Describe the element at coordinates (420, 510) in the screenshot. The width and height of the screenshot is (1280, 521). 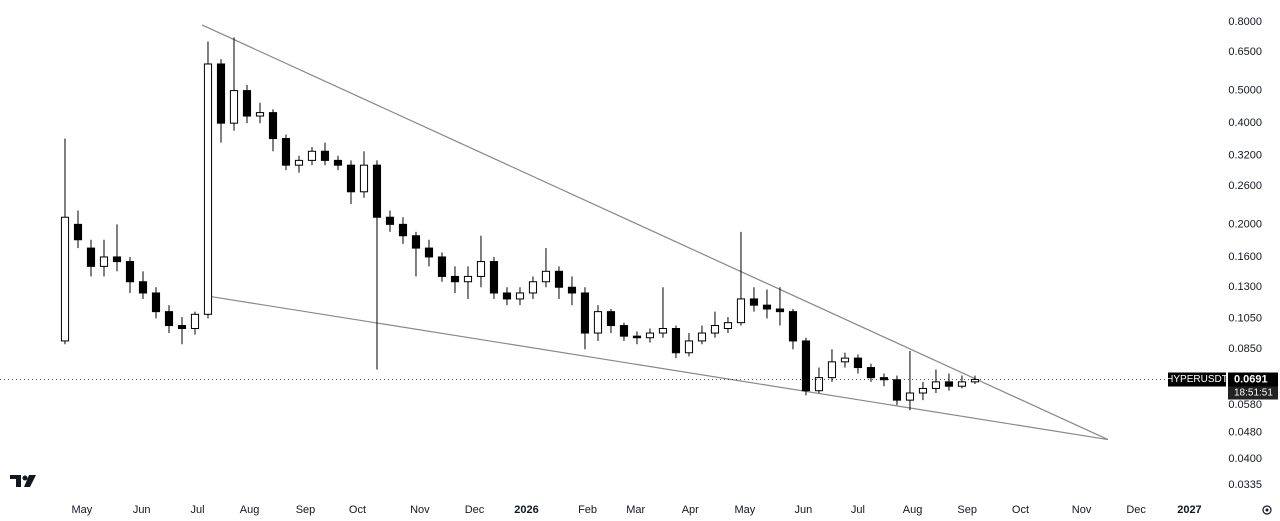
I see `x-tick-label: Nov` at that location.